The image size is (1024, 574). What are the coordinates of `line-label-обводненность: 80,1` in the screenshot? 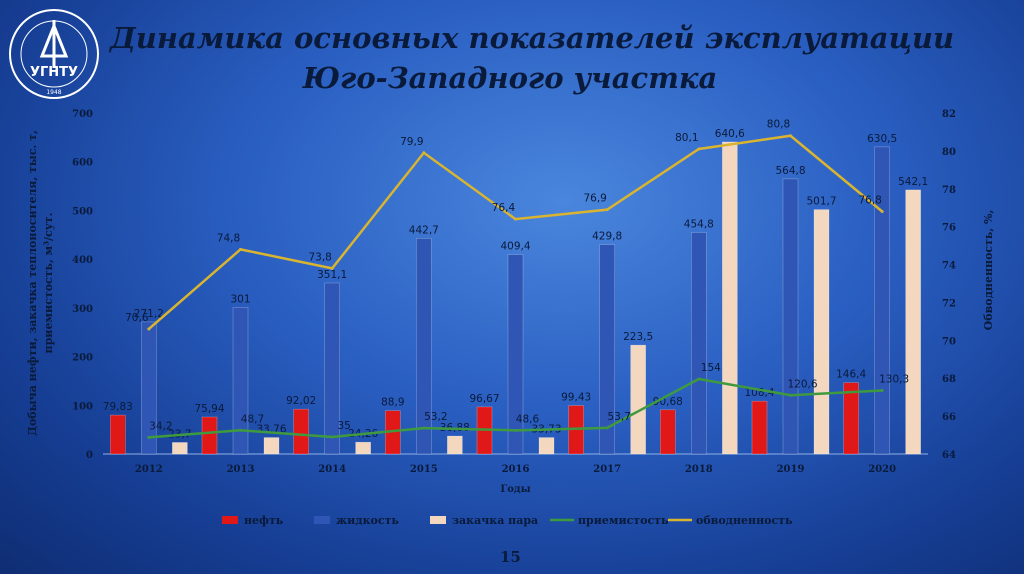 It's located at (686, 138).